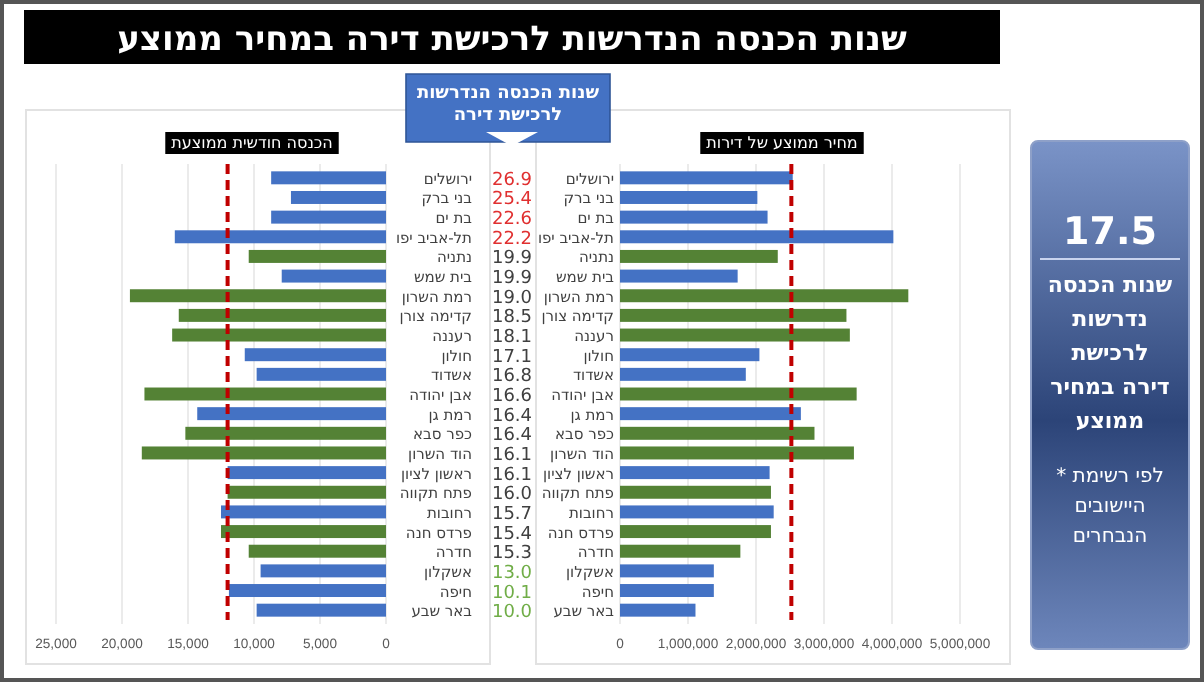 This screenshot has width=1204, height=682. What do you see at coordinates (512, 573) in the screenshot?
I see `data-label: 13.0` at bounding box center [512, 573].